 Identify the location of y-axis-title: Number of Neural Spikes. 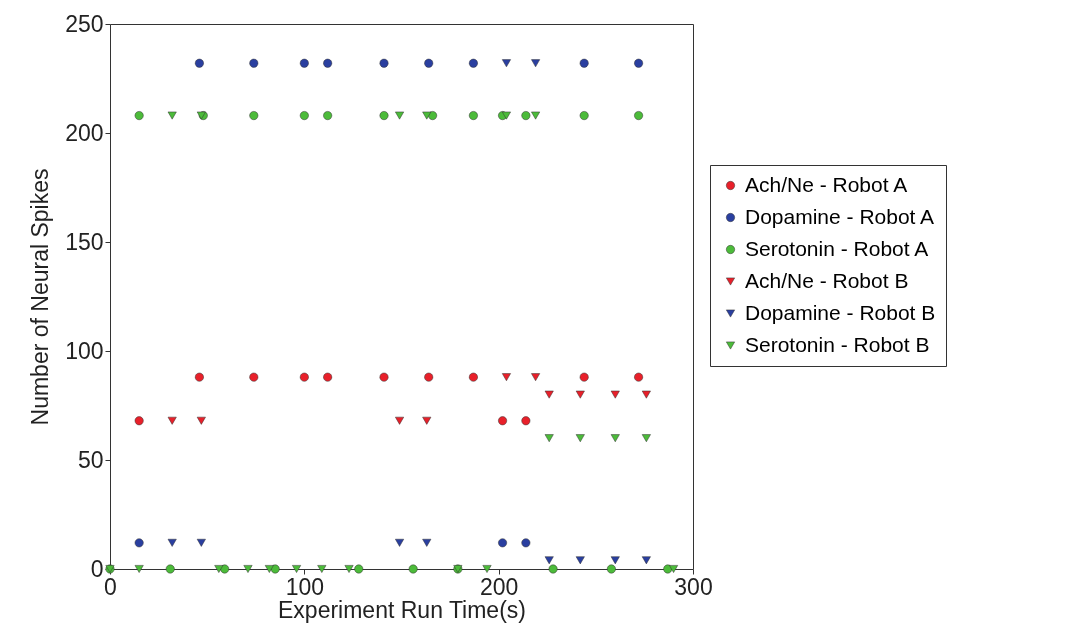
(40, 297).